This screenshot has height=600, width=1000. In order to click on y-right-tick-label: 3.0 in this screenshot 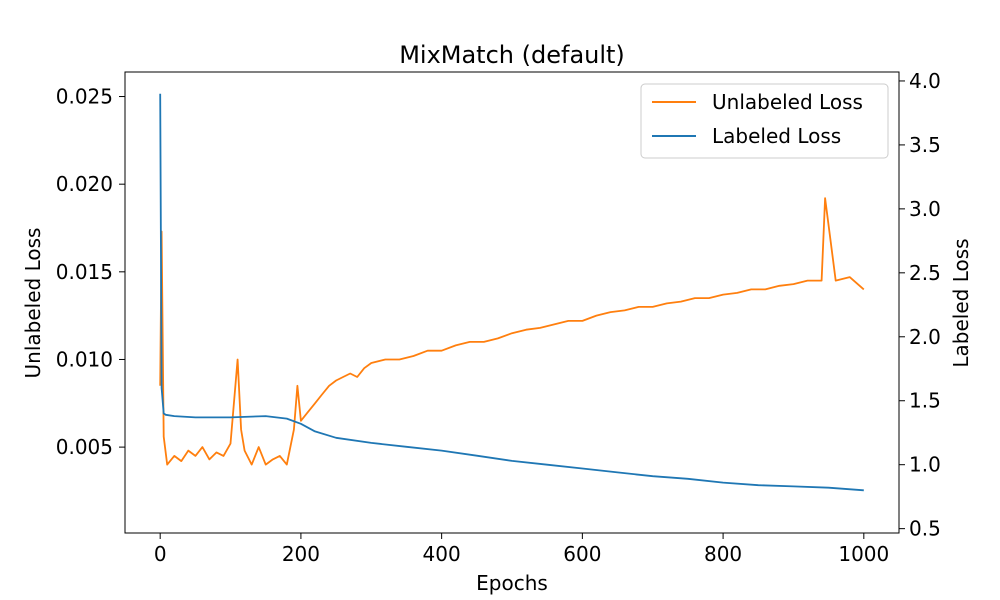, I will do `click(925, 209)`.